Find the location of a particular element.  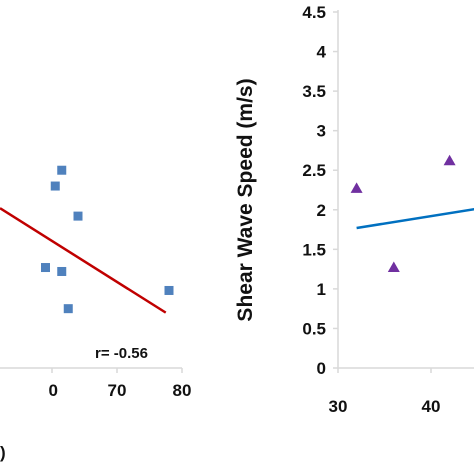

right-y-tick-label: 2 is located at coordinates (321, 210).